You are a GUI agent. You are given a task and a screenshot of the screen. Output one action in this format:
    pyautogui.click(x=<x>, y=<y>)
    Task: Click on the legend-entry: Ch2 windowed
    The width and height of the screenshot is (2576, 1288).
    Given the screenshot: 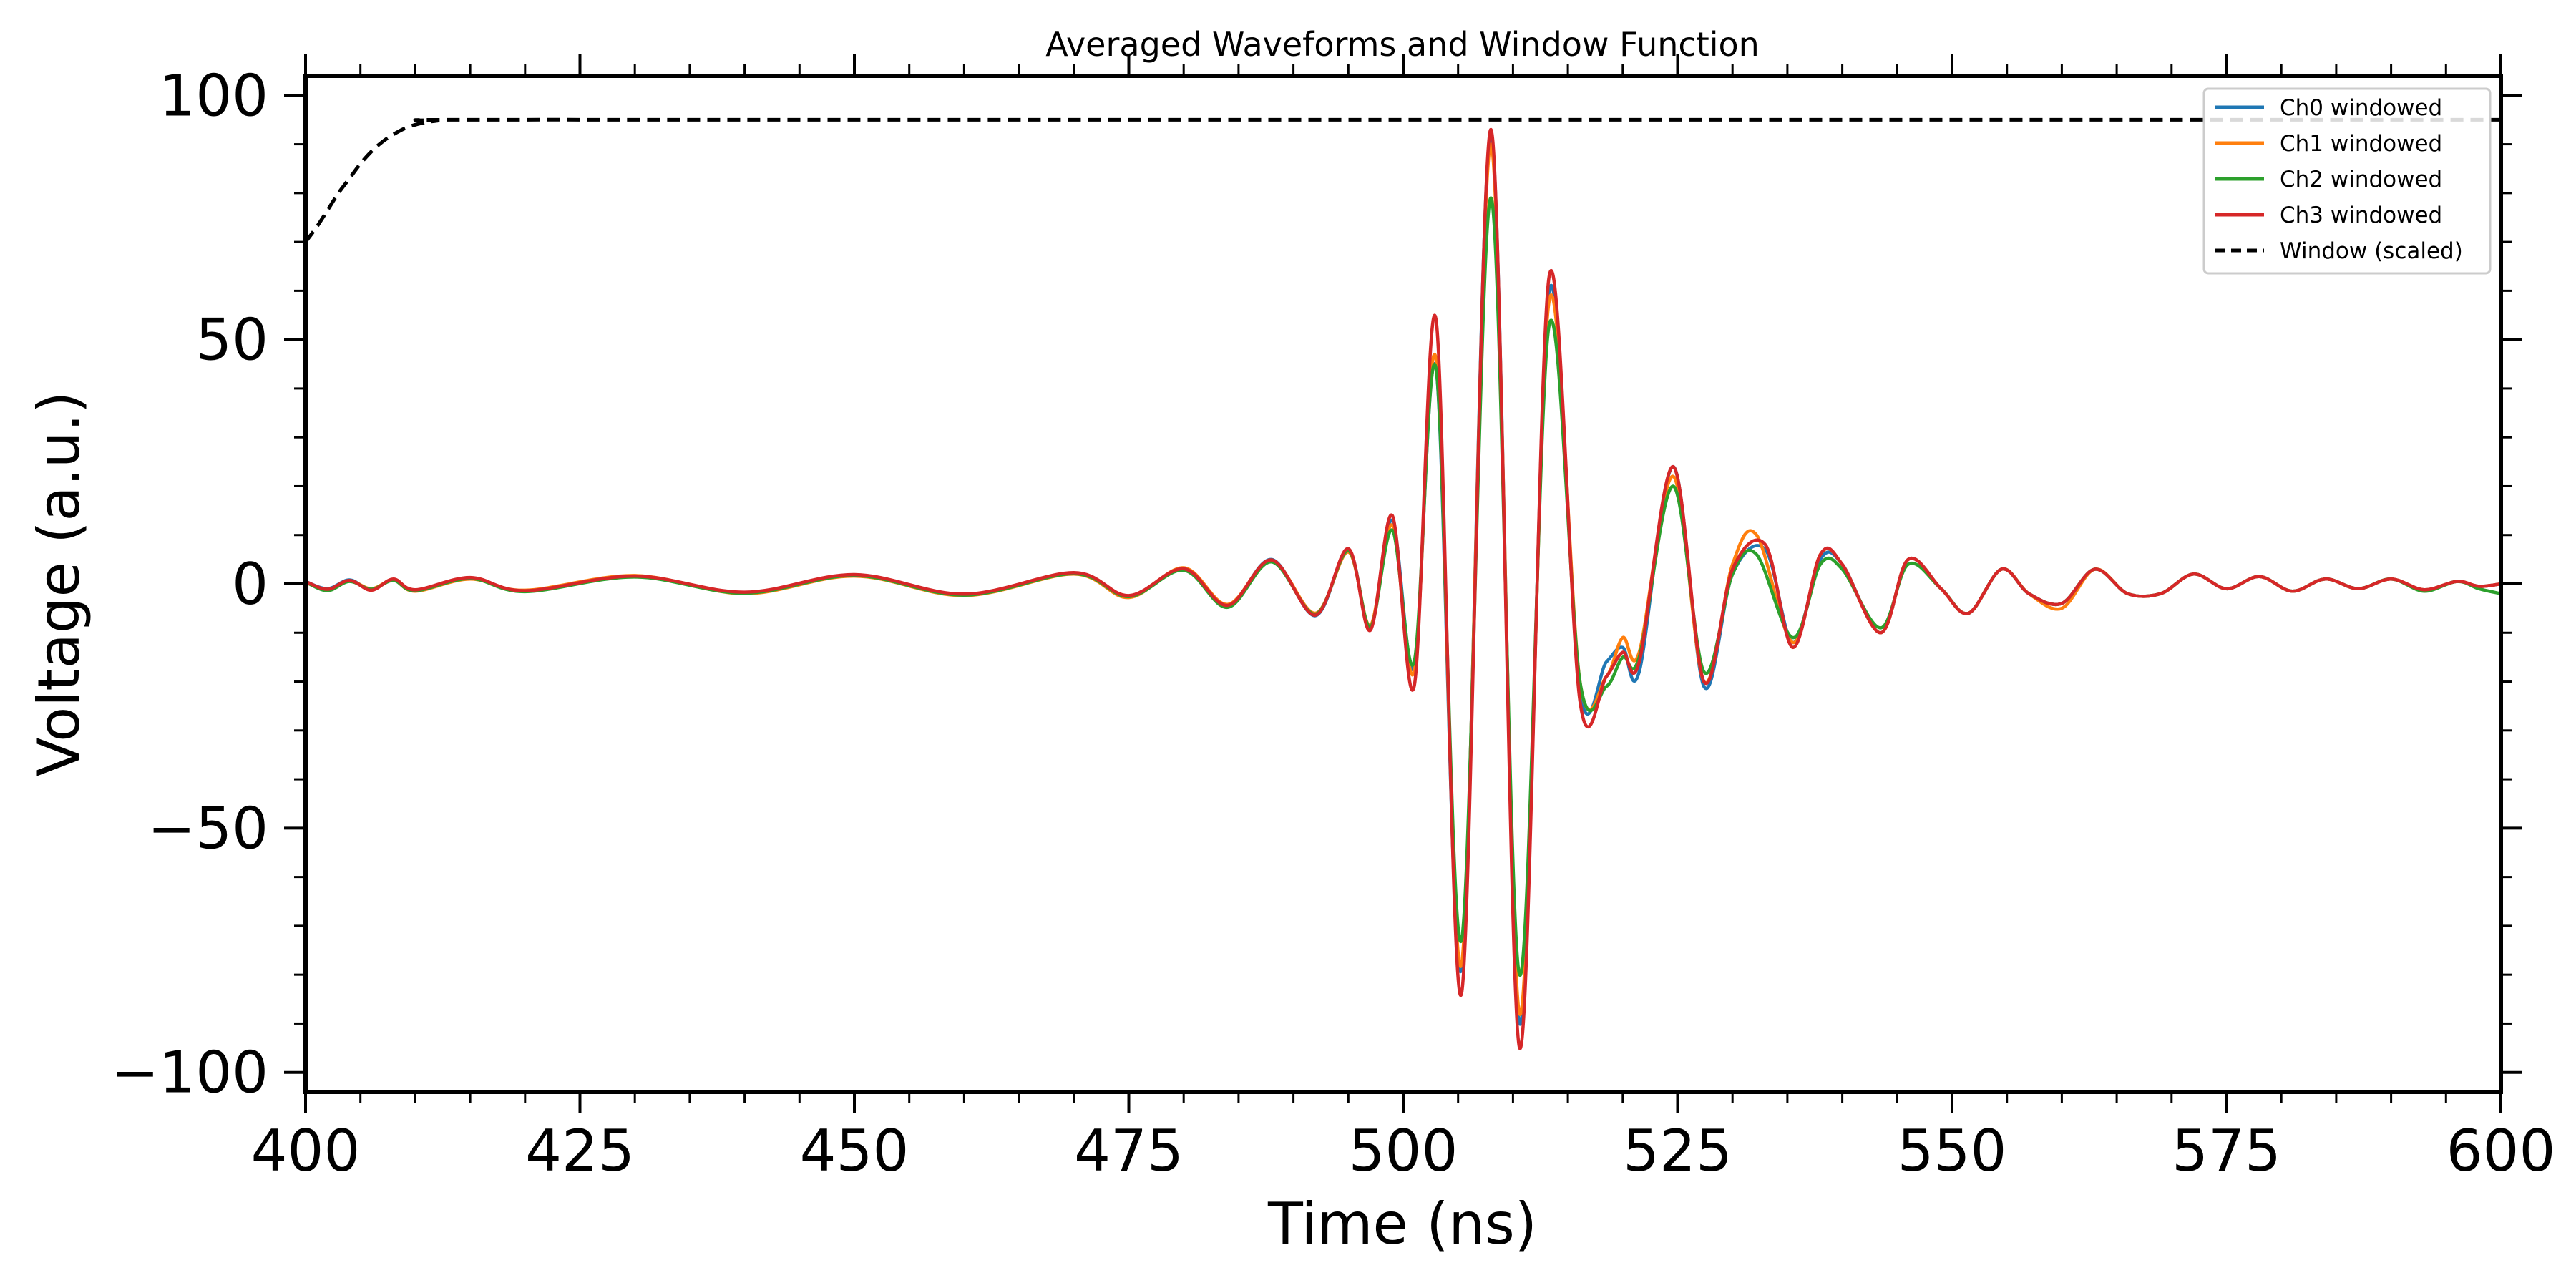 What is the action you would take?
    pyautogui.click(x=2328, y=179)
    